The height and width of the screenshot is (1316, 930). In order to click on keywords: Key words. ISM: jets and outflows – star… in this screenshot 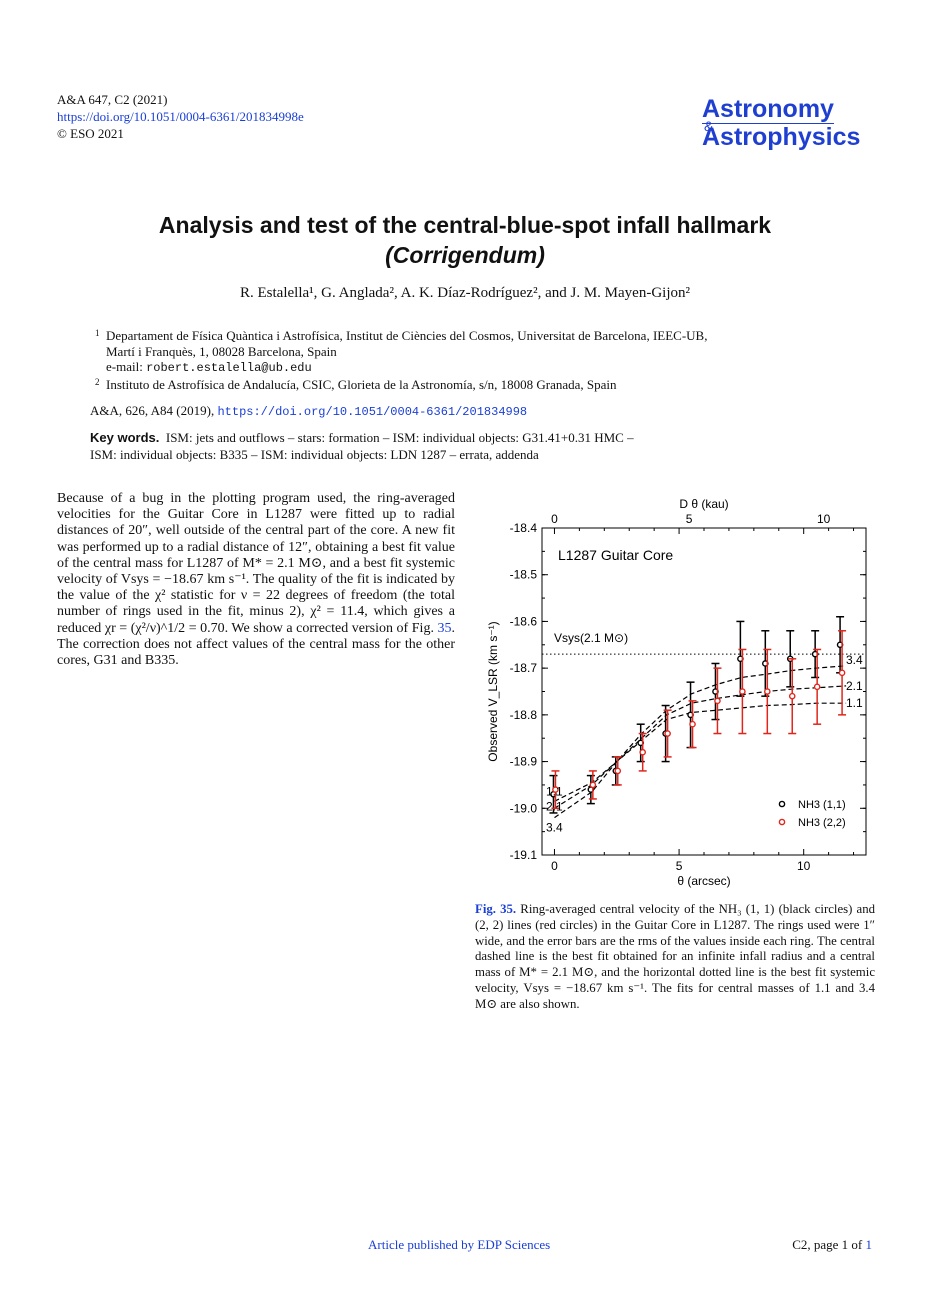, I will do `click(450, 446)`.